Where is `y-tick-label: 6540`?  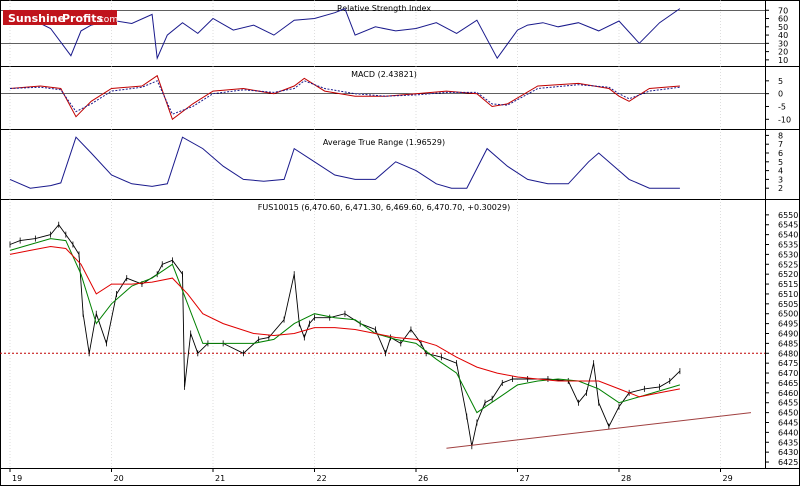 y-tick-label: 6540 is located at coordinates (788, 235).